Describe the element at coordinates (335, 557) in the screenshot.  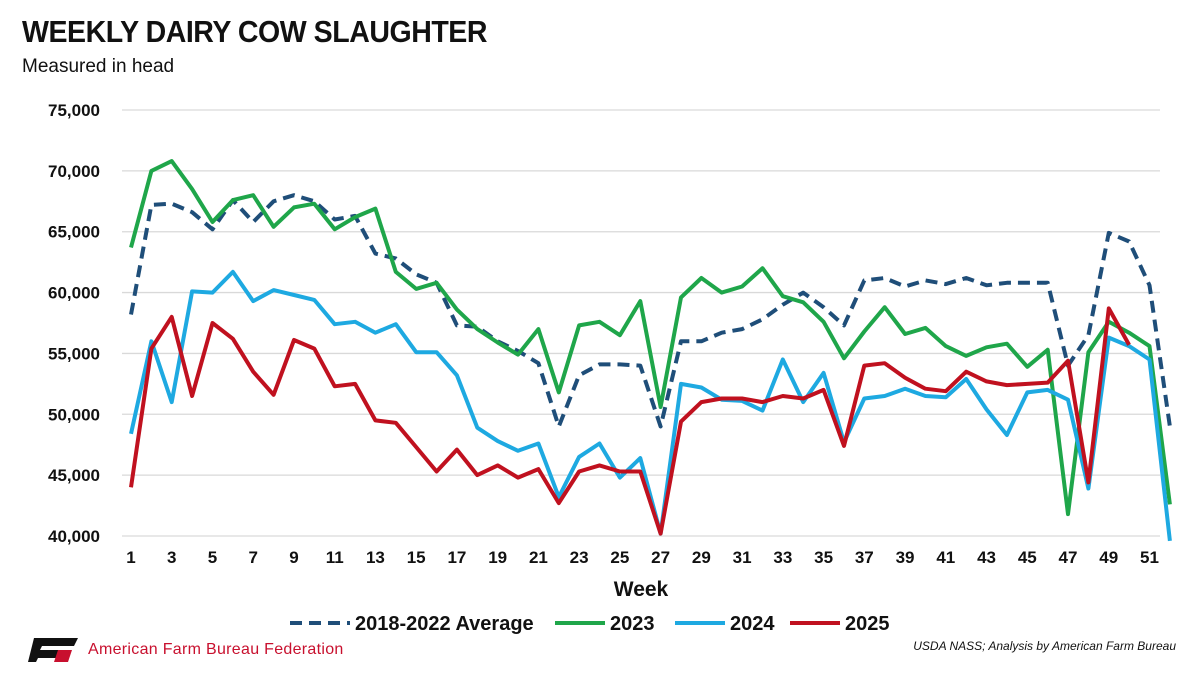
I see `x-tick-label: 11` at that location.